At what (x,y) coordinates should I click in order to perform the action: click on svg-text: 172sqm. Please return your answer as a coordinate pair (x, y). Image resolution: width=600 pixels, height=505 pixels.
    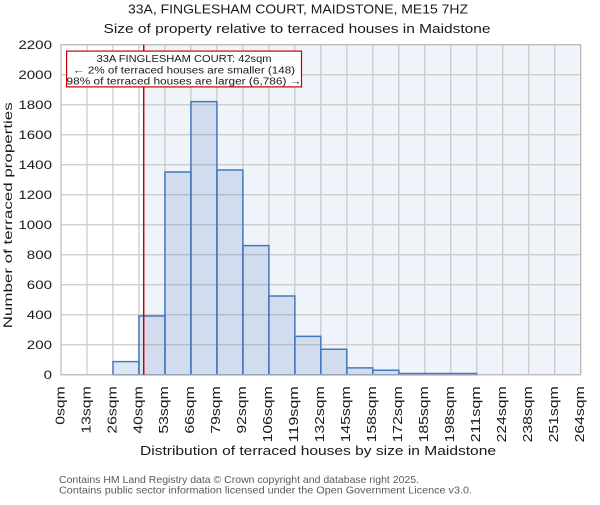
    Looking at the image, I should click on (397, 414).